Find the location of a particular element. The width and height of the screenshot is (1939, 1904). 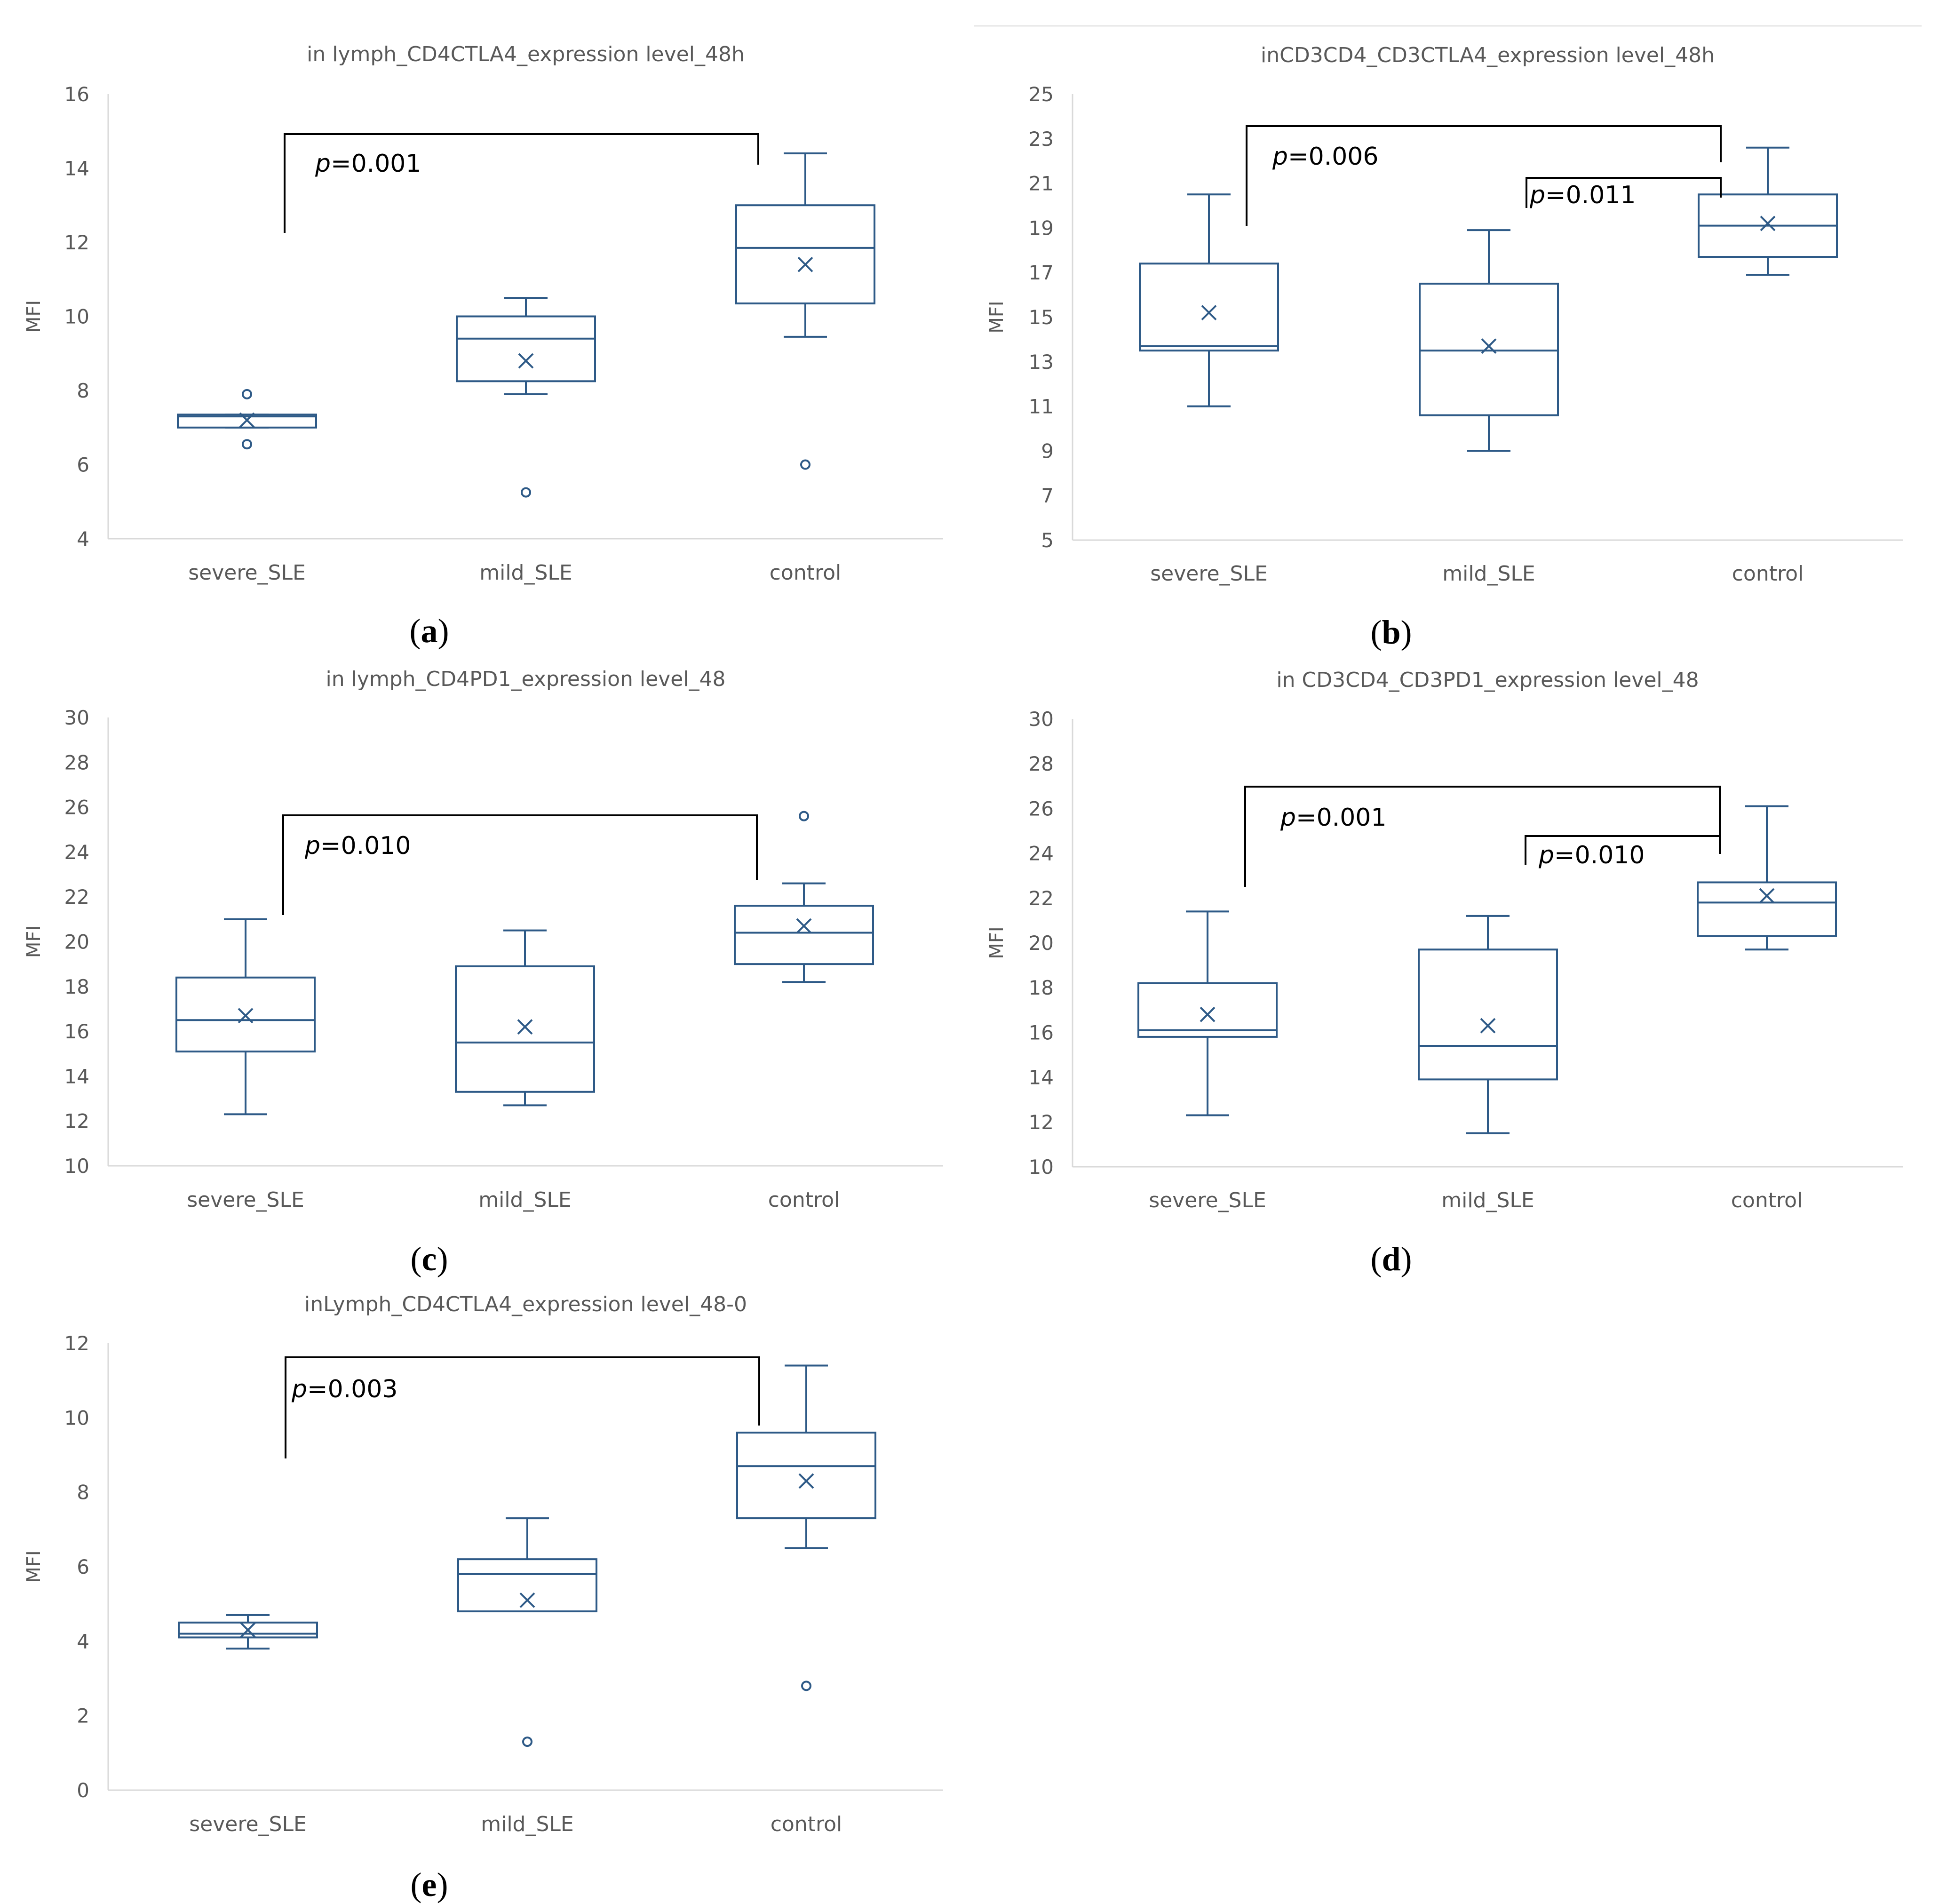

panel-label: (b) is located at coordinates (1391, 632).